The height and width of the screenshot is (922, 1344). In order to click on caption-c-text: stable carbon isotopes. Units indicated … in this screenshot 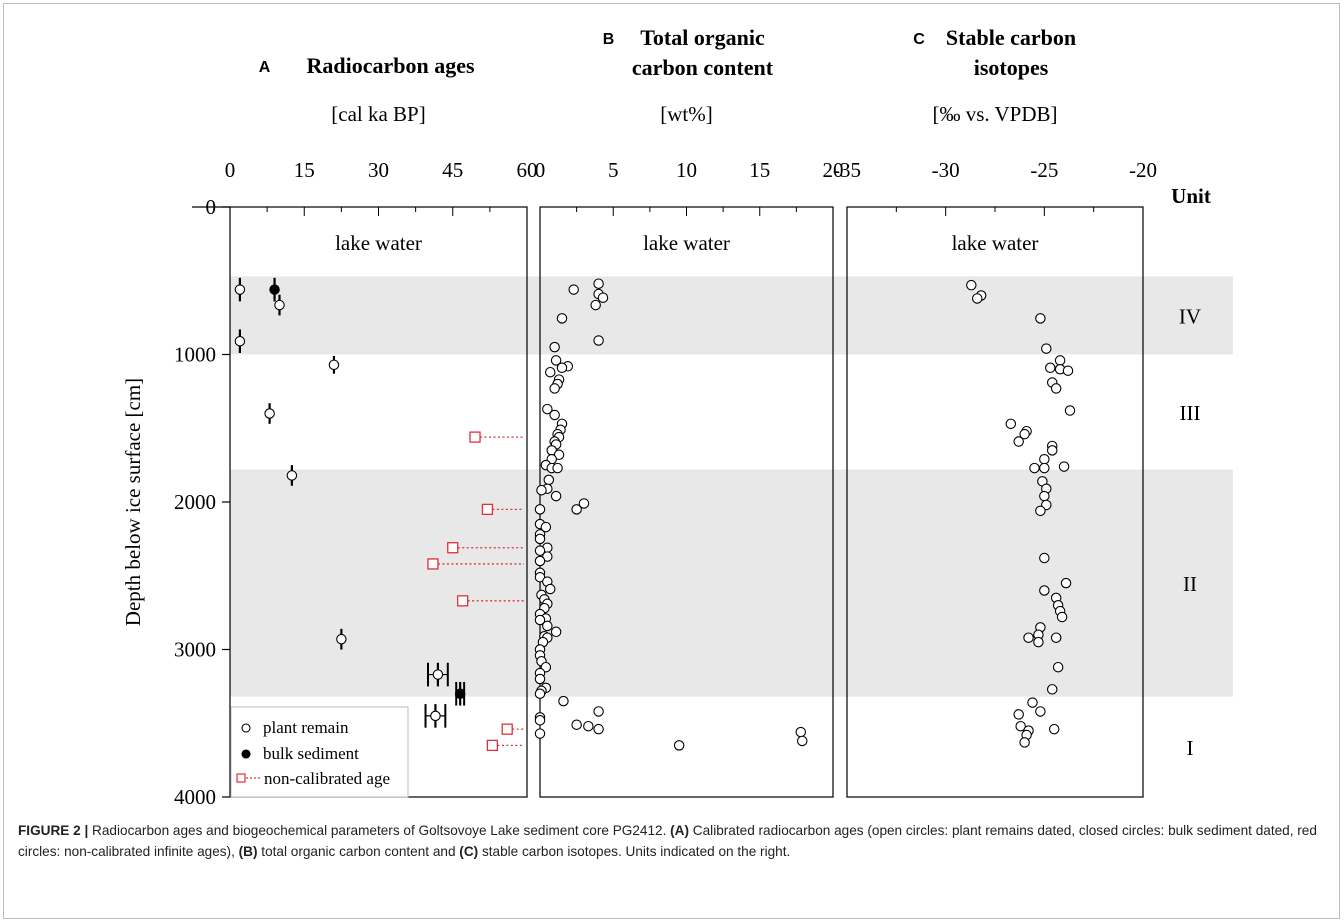, I will do `click(634, 851)`.